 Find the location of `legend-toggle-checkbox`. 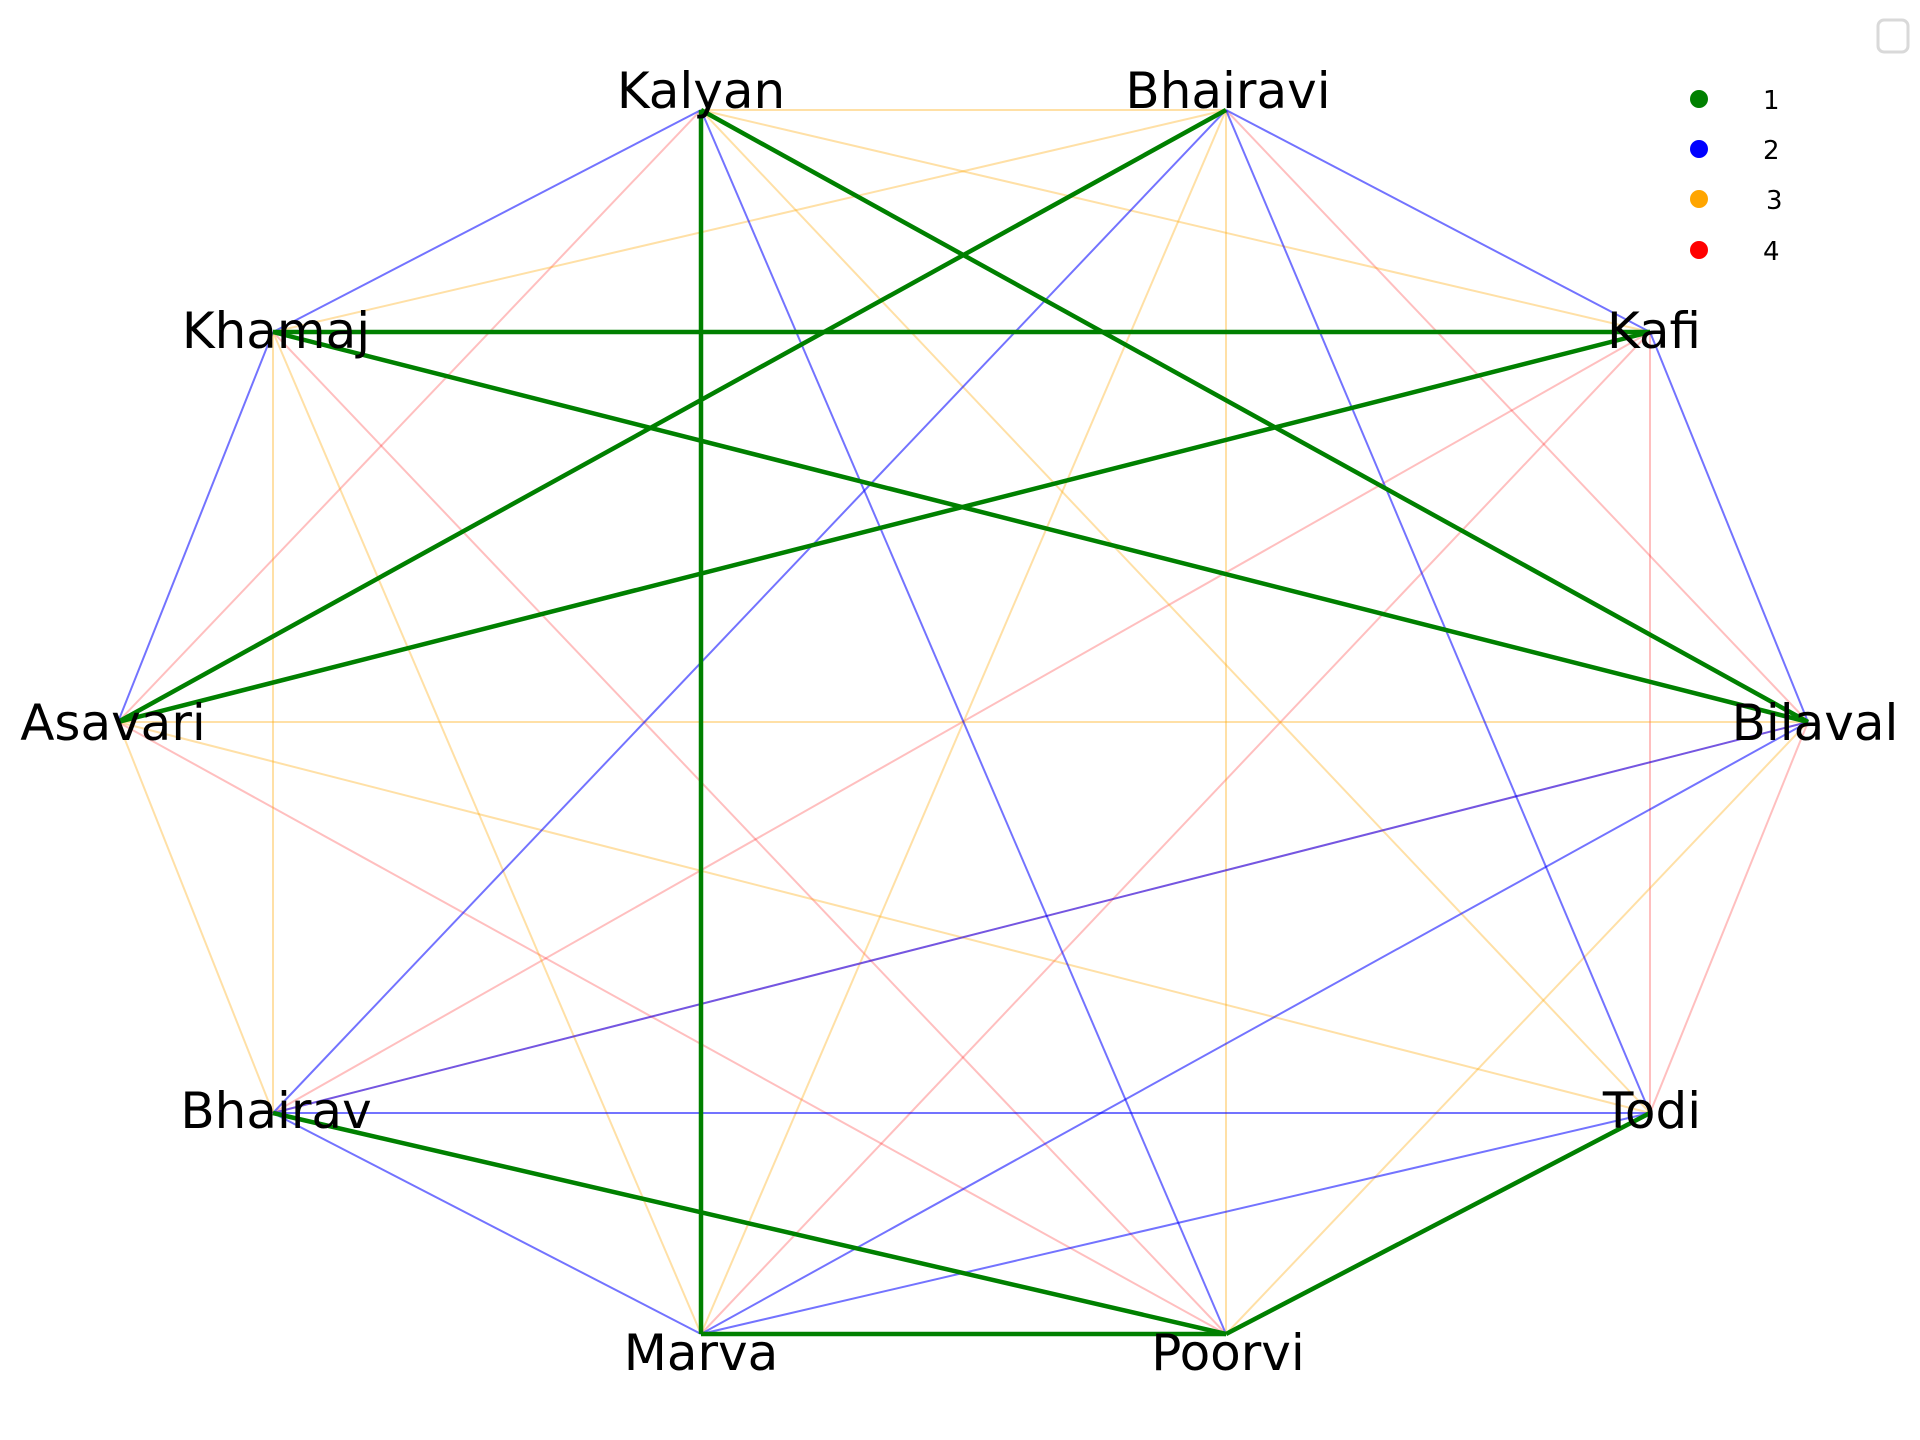

legend-toggle-checkbox is located at coordinates (1893, 36).